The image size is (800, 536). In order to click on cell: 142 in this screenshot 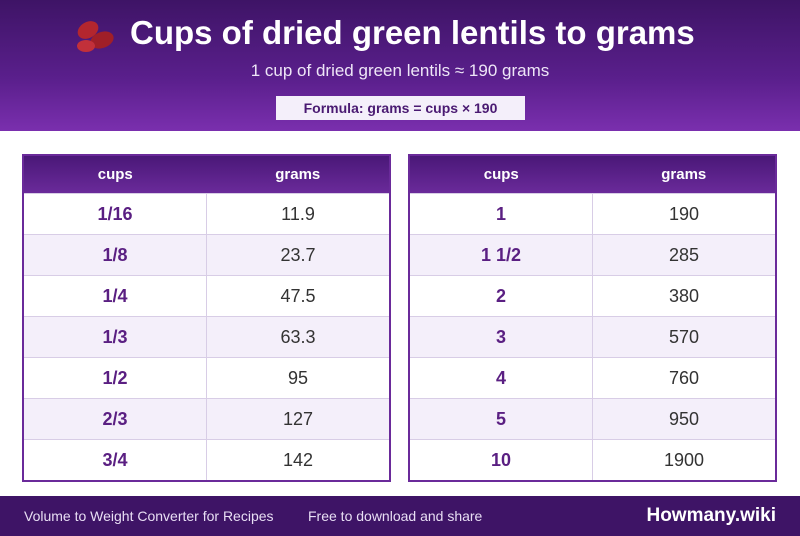, I will do `click(297, 460)`.